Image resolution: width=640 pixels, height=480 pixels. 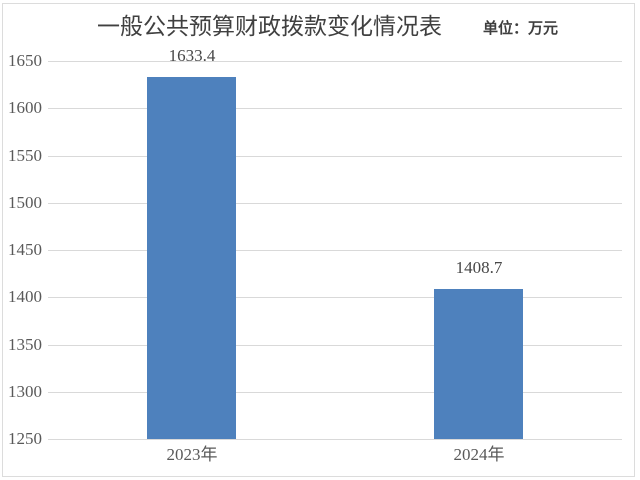 What do you see at coordinates (25, 296) in the screenshot?
I see `y-tick-label: 1400` at bounding box center [25, 296].